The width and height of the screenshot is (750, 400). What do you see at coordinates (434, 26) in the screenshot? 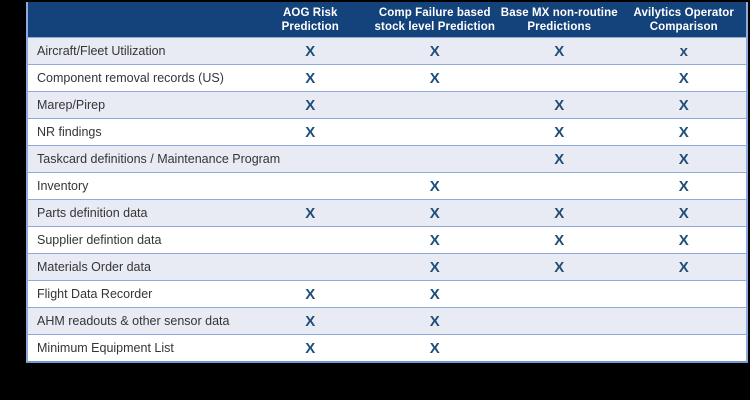
I see `column-header-line: stock level Prediction` at bounding box center [434, 26].